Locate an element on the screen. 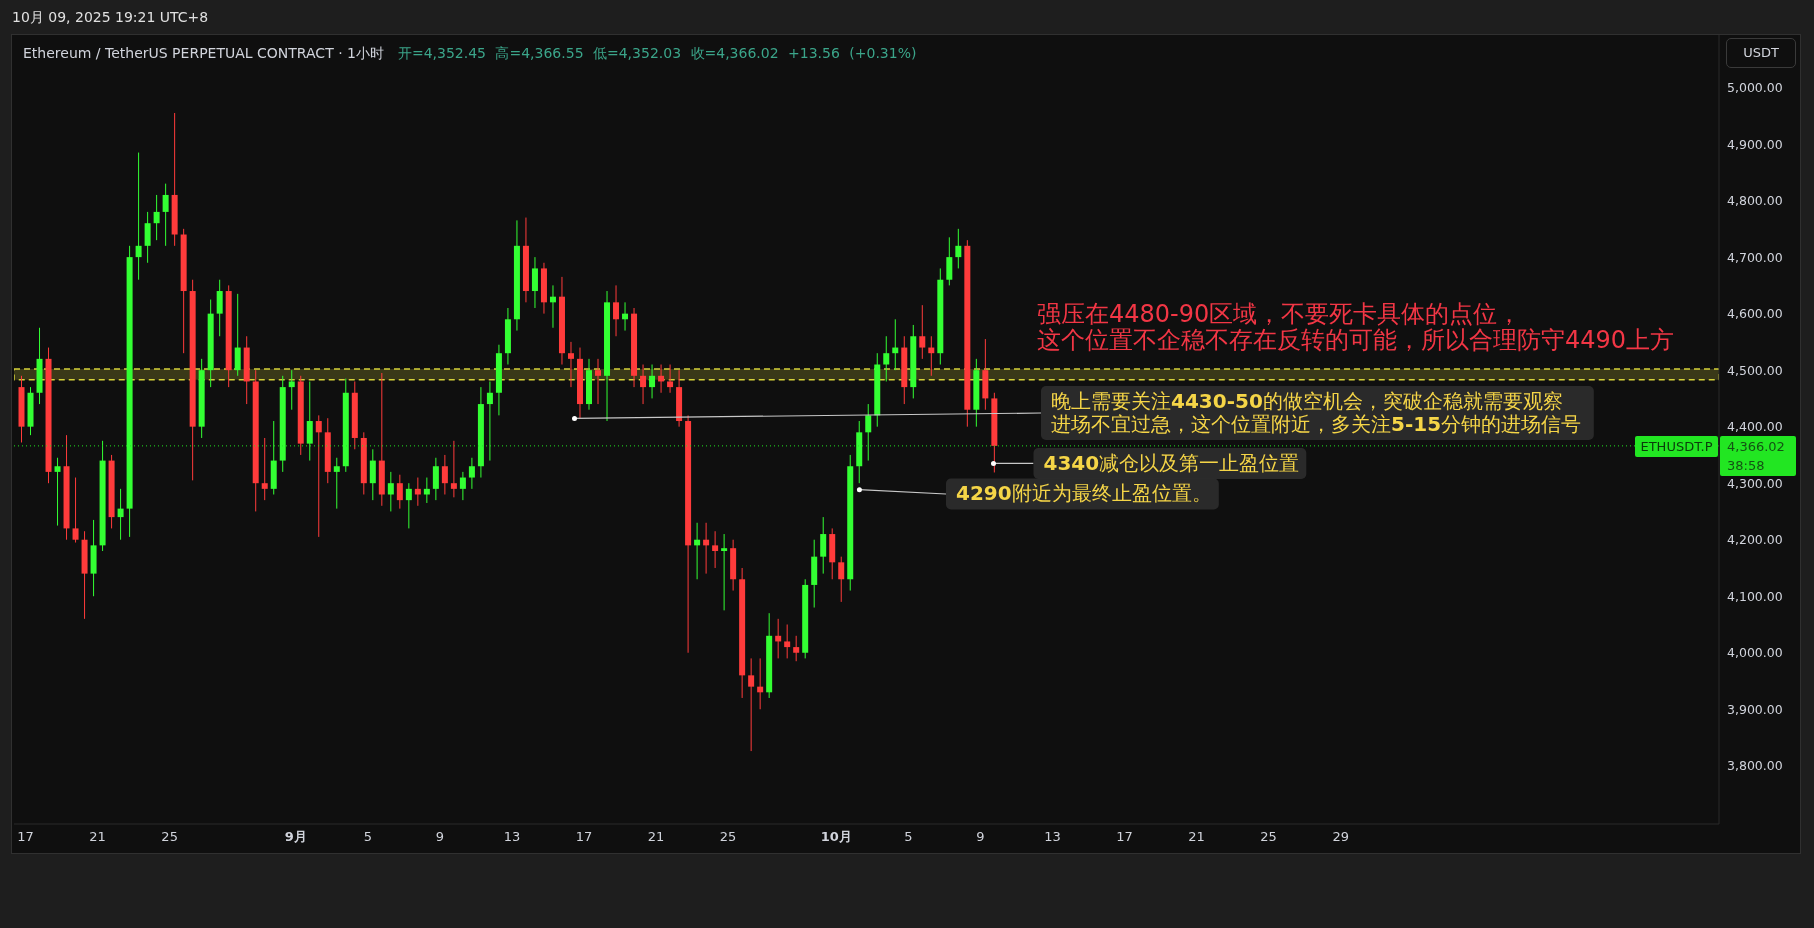 This screenshot has height=928, width=1814. y-tick-label: 4,000.00 is located at coordinates (1755, 653).